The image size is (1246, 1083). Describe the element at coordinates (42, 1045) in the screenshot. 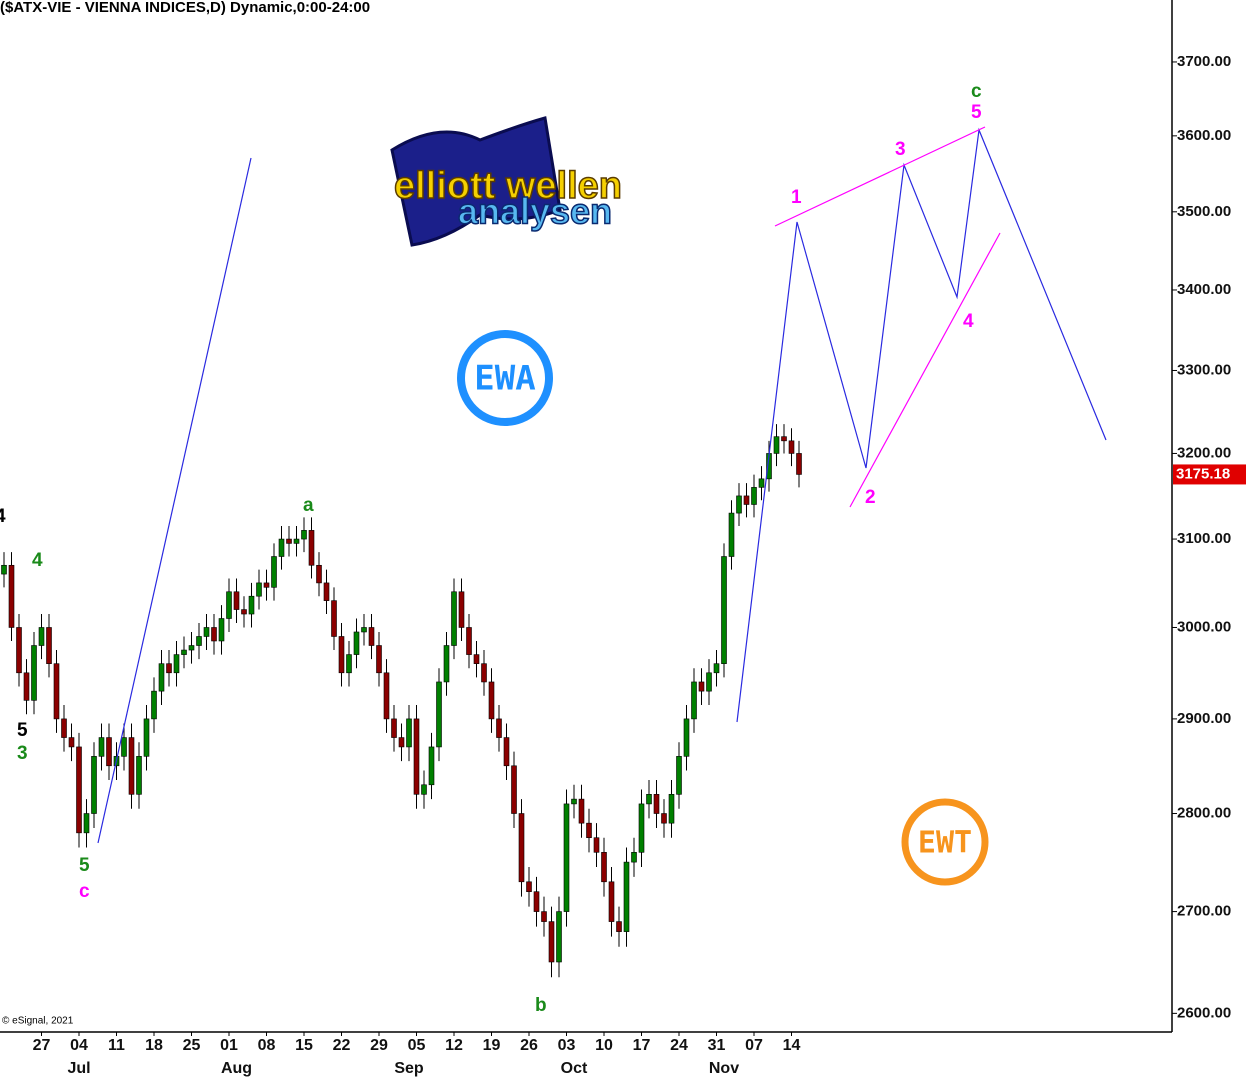

I see `x-tick-label: 27` at that location.